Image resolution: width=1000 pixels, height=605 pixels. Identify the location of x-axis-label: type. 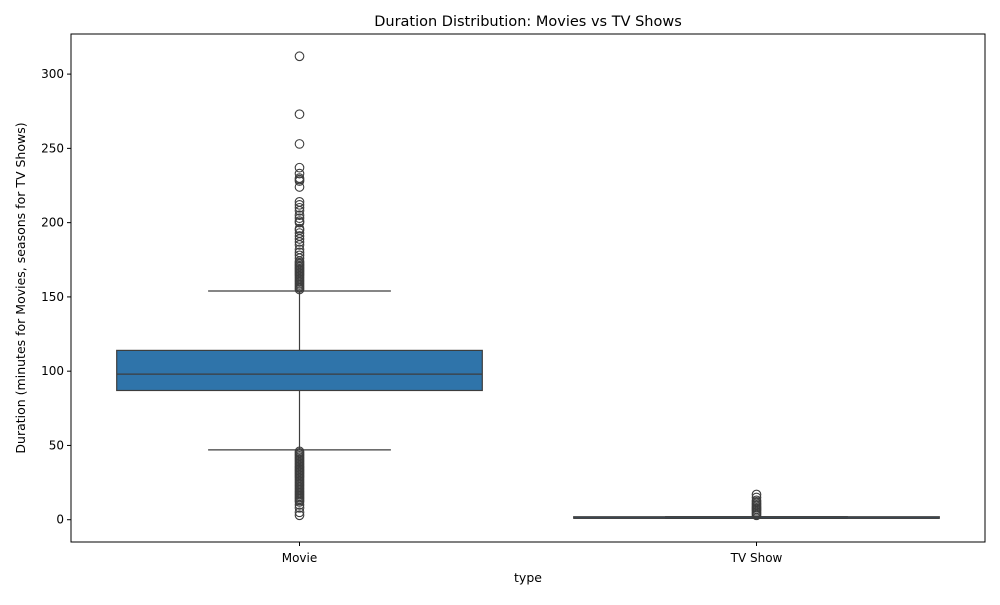
(528, 577).